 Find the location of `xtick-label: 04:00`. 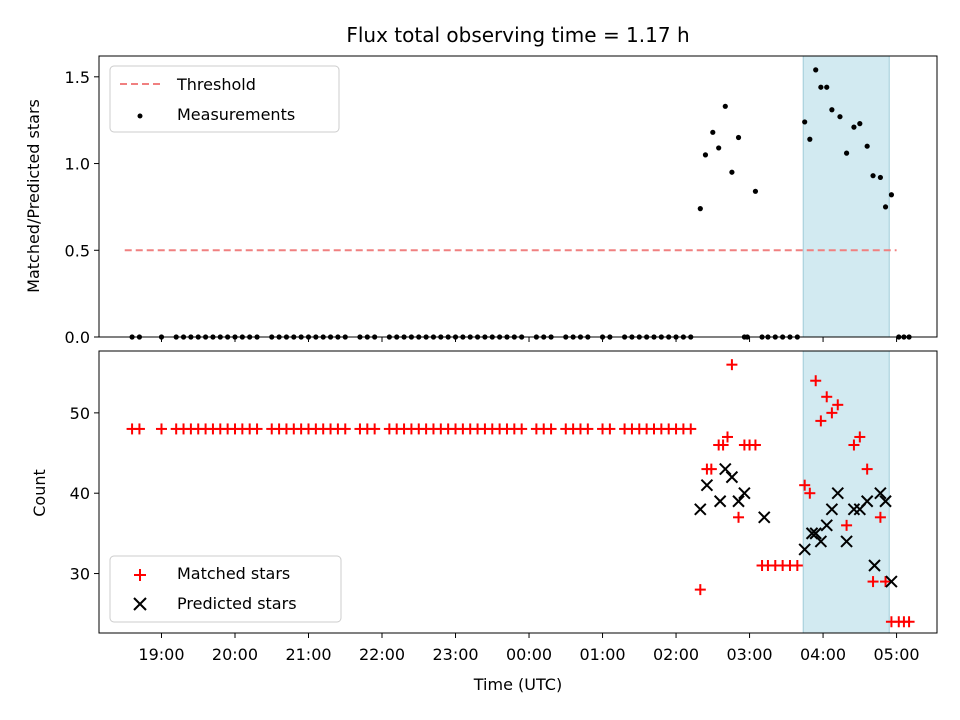

xtick-label: 04:00 is located at coordinates (823, 654).